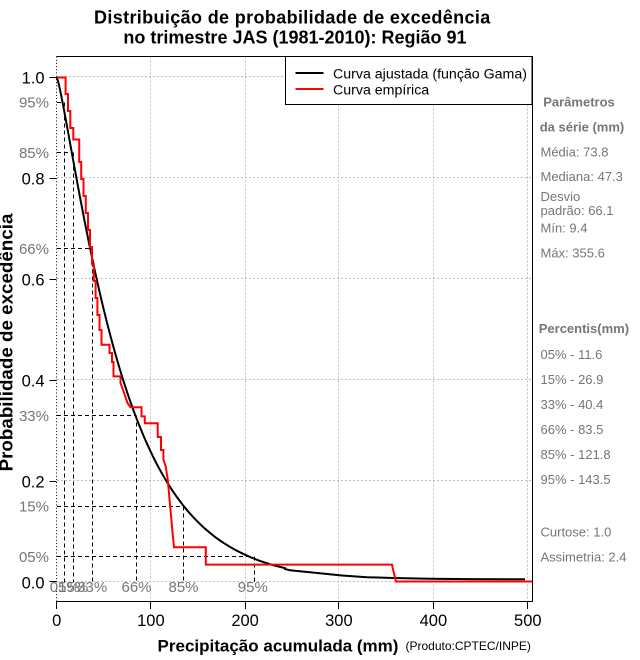 This screenshot has width=640, height=660. What do you see at coordinates (33, 179) in the screenshot?
I see `svg-text: 0.8` at bounding box center [33, 179].